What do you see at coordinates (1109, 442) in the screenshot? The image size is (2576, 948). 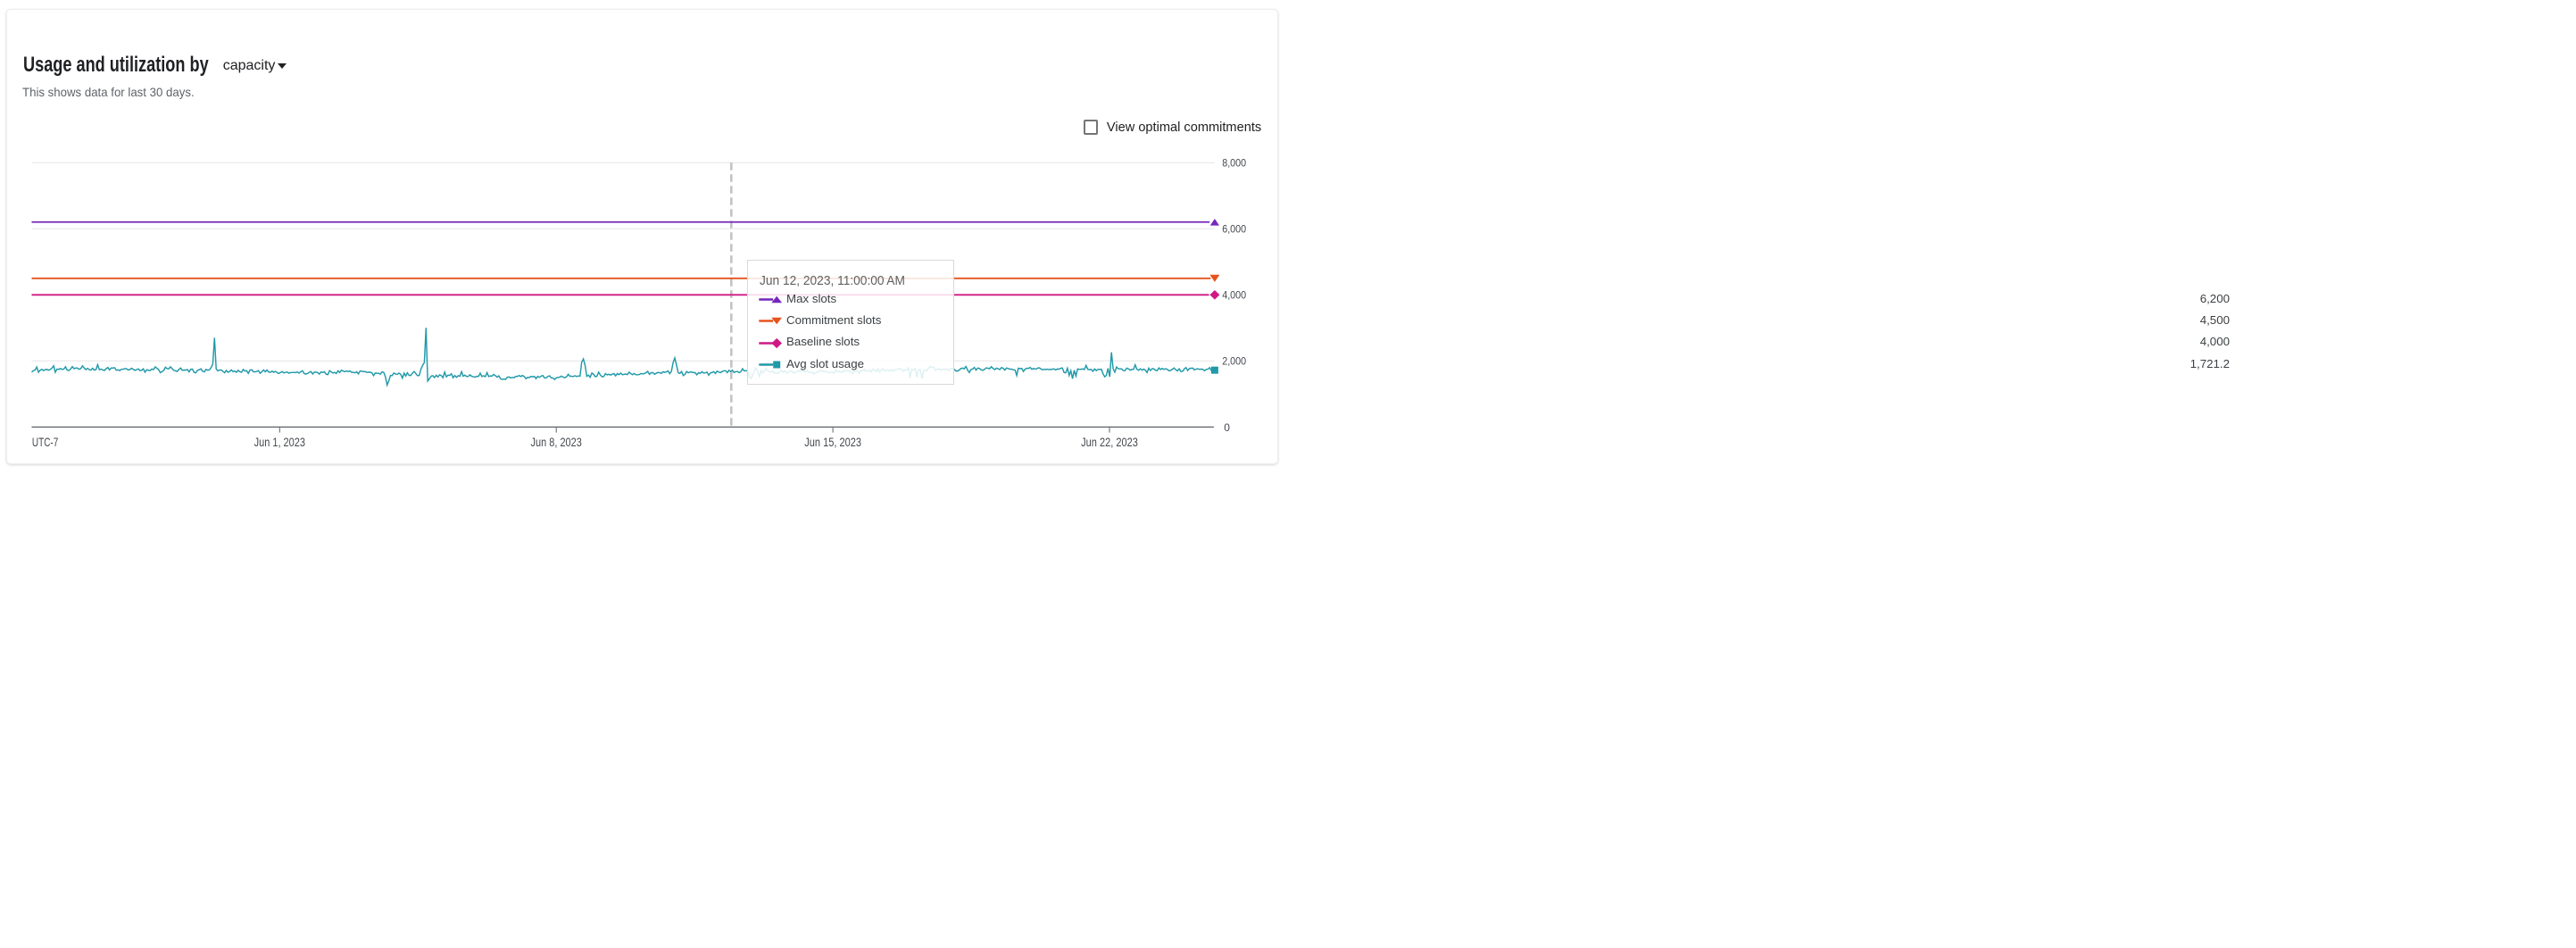 I see `svg-text: Jun 22, 2023` at bounding box center [1109, 442].